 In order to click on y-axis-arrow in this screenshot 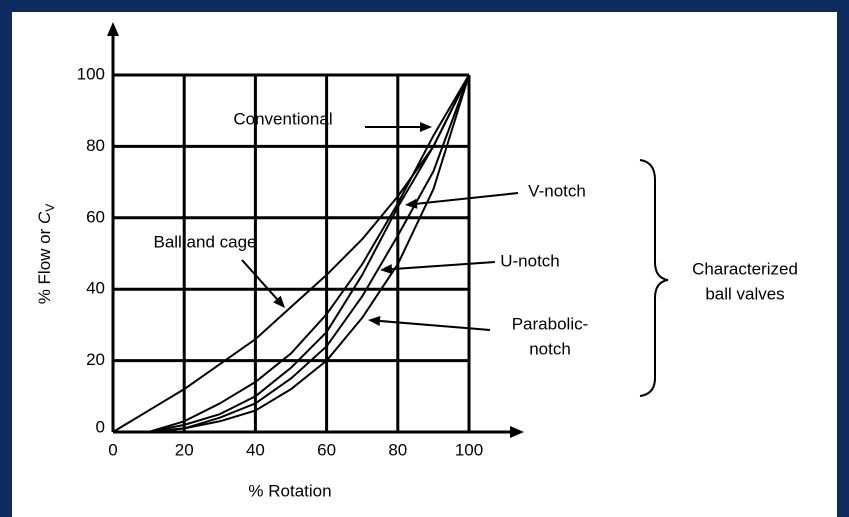, I will do `click(113, 29)`.